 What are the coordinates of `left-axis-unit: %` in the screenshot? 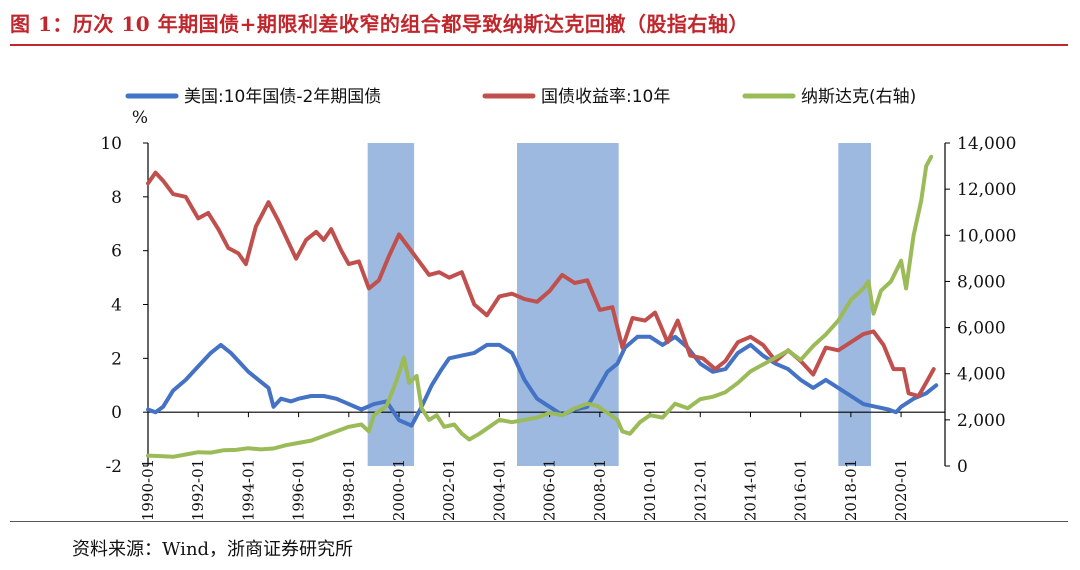 It's located at (140, 118).